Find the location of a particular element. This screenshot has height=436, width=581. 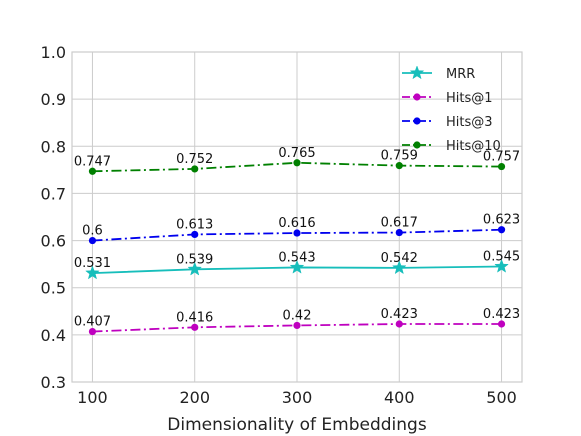

data-label: 0.752 is located at coordinates (194, 159).